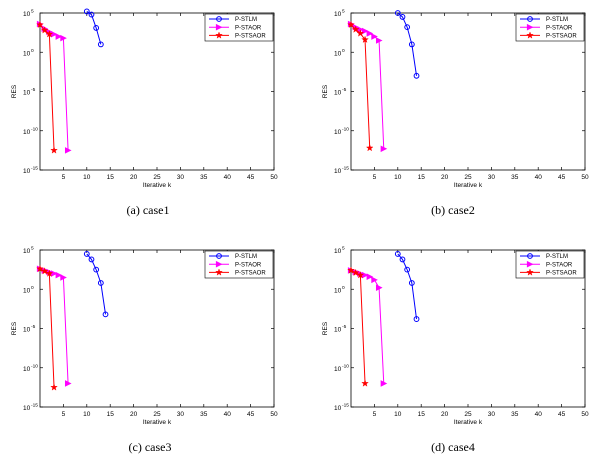 The image size is (595, 462). What do you see at coordinates (239, 264) in the screenshot?
I see `legend: P-STLM P-STAOR P-STSAOR` at bounding box center [239, 264].